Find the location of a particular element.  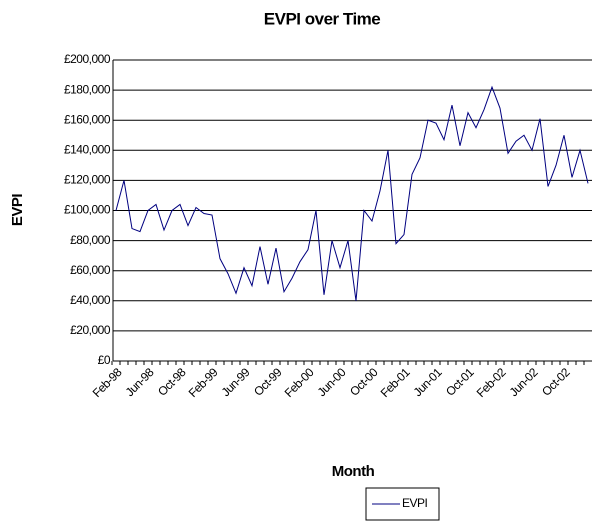

x-tick-label: Feb-98 is located at coordinates (107, 382).